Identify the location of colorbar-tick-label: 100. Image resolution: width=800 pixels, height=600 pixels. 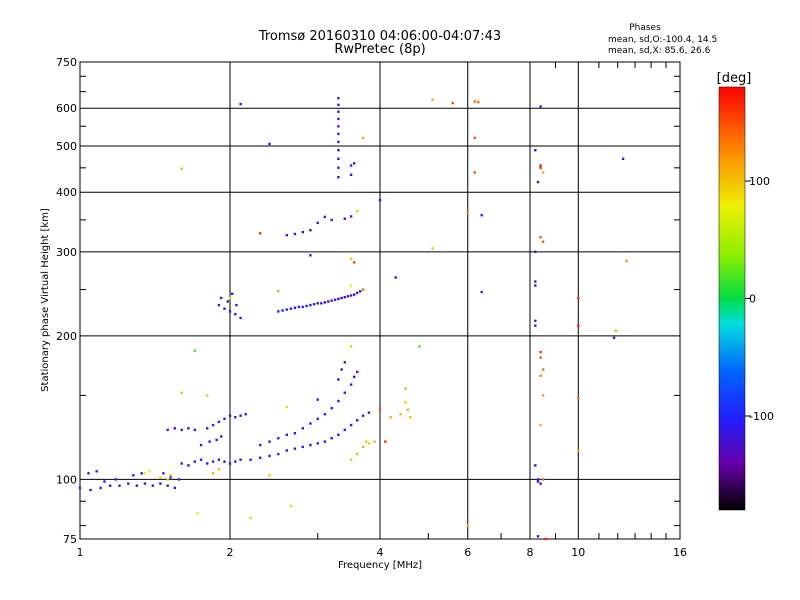
(759, 181).